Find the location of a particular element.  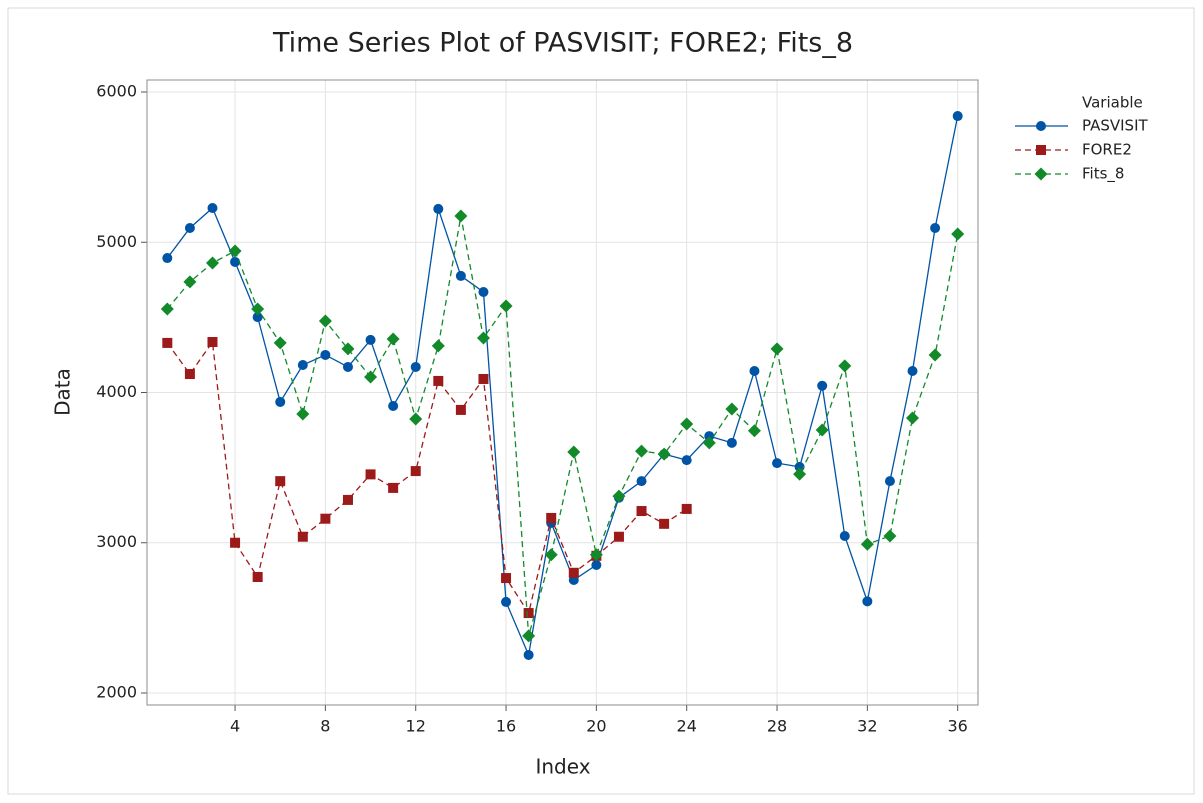

legend-title: Variable is located at coordinates (1112, 103).